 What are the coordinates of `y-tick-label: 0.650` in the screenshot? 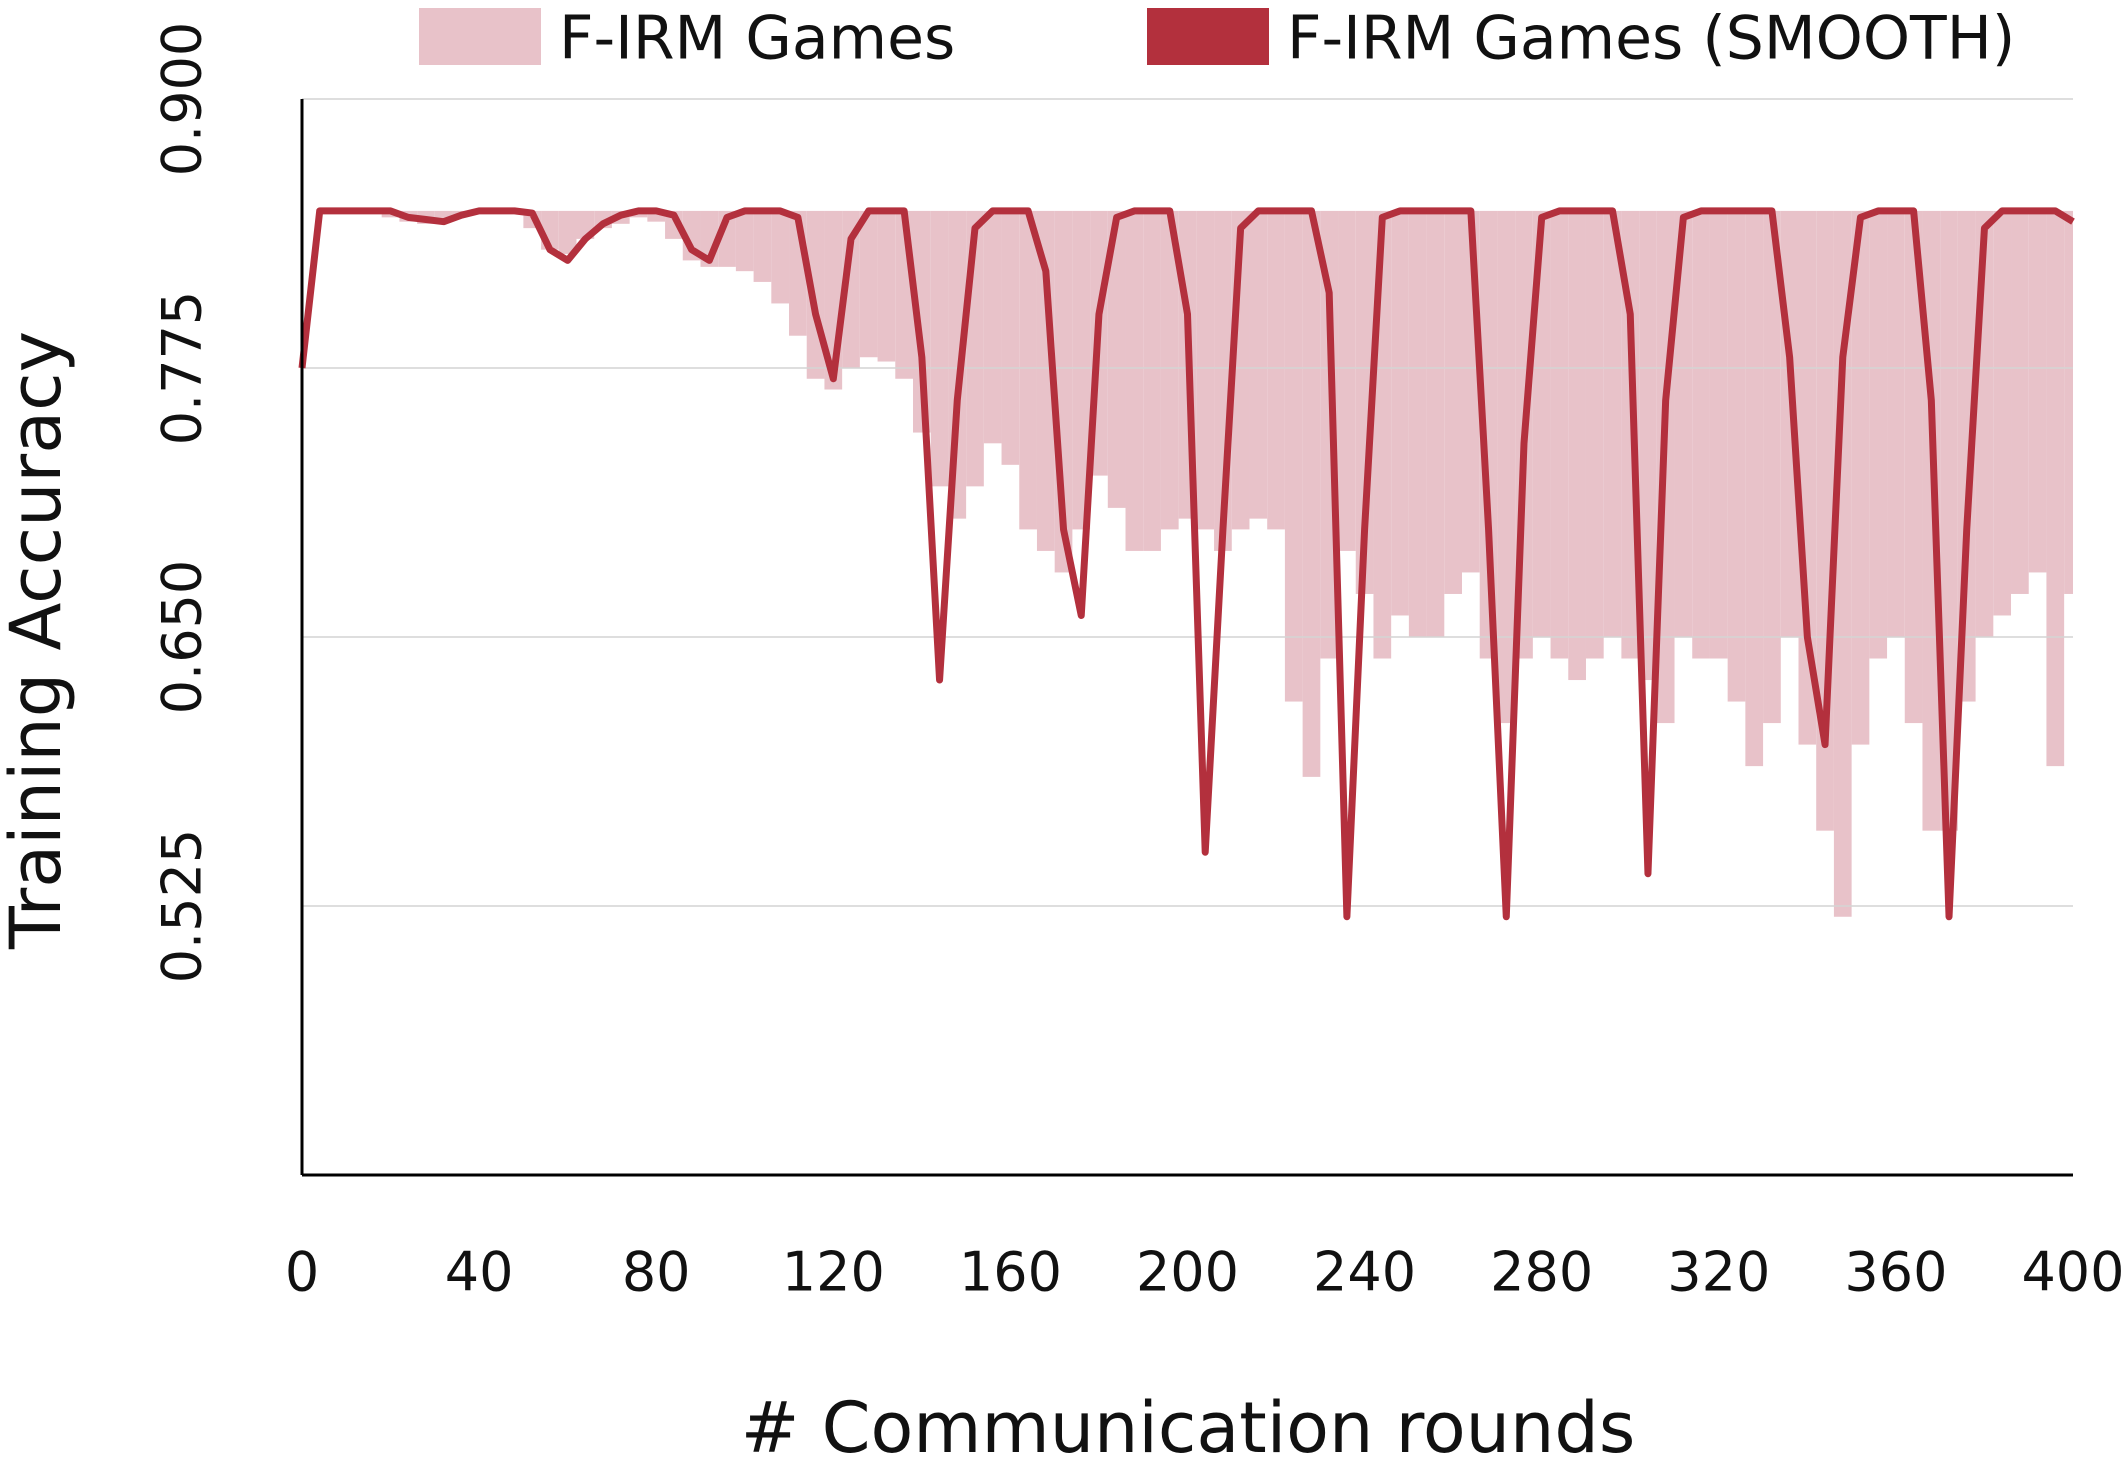 It's located at (182, 637).